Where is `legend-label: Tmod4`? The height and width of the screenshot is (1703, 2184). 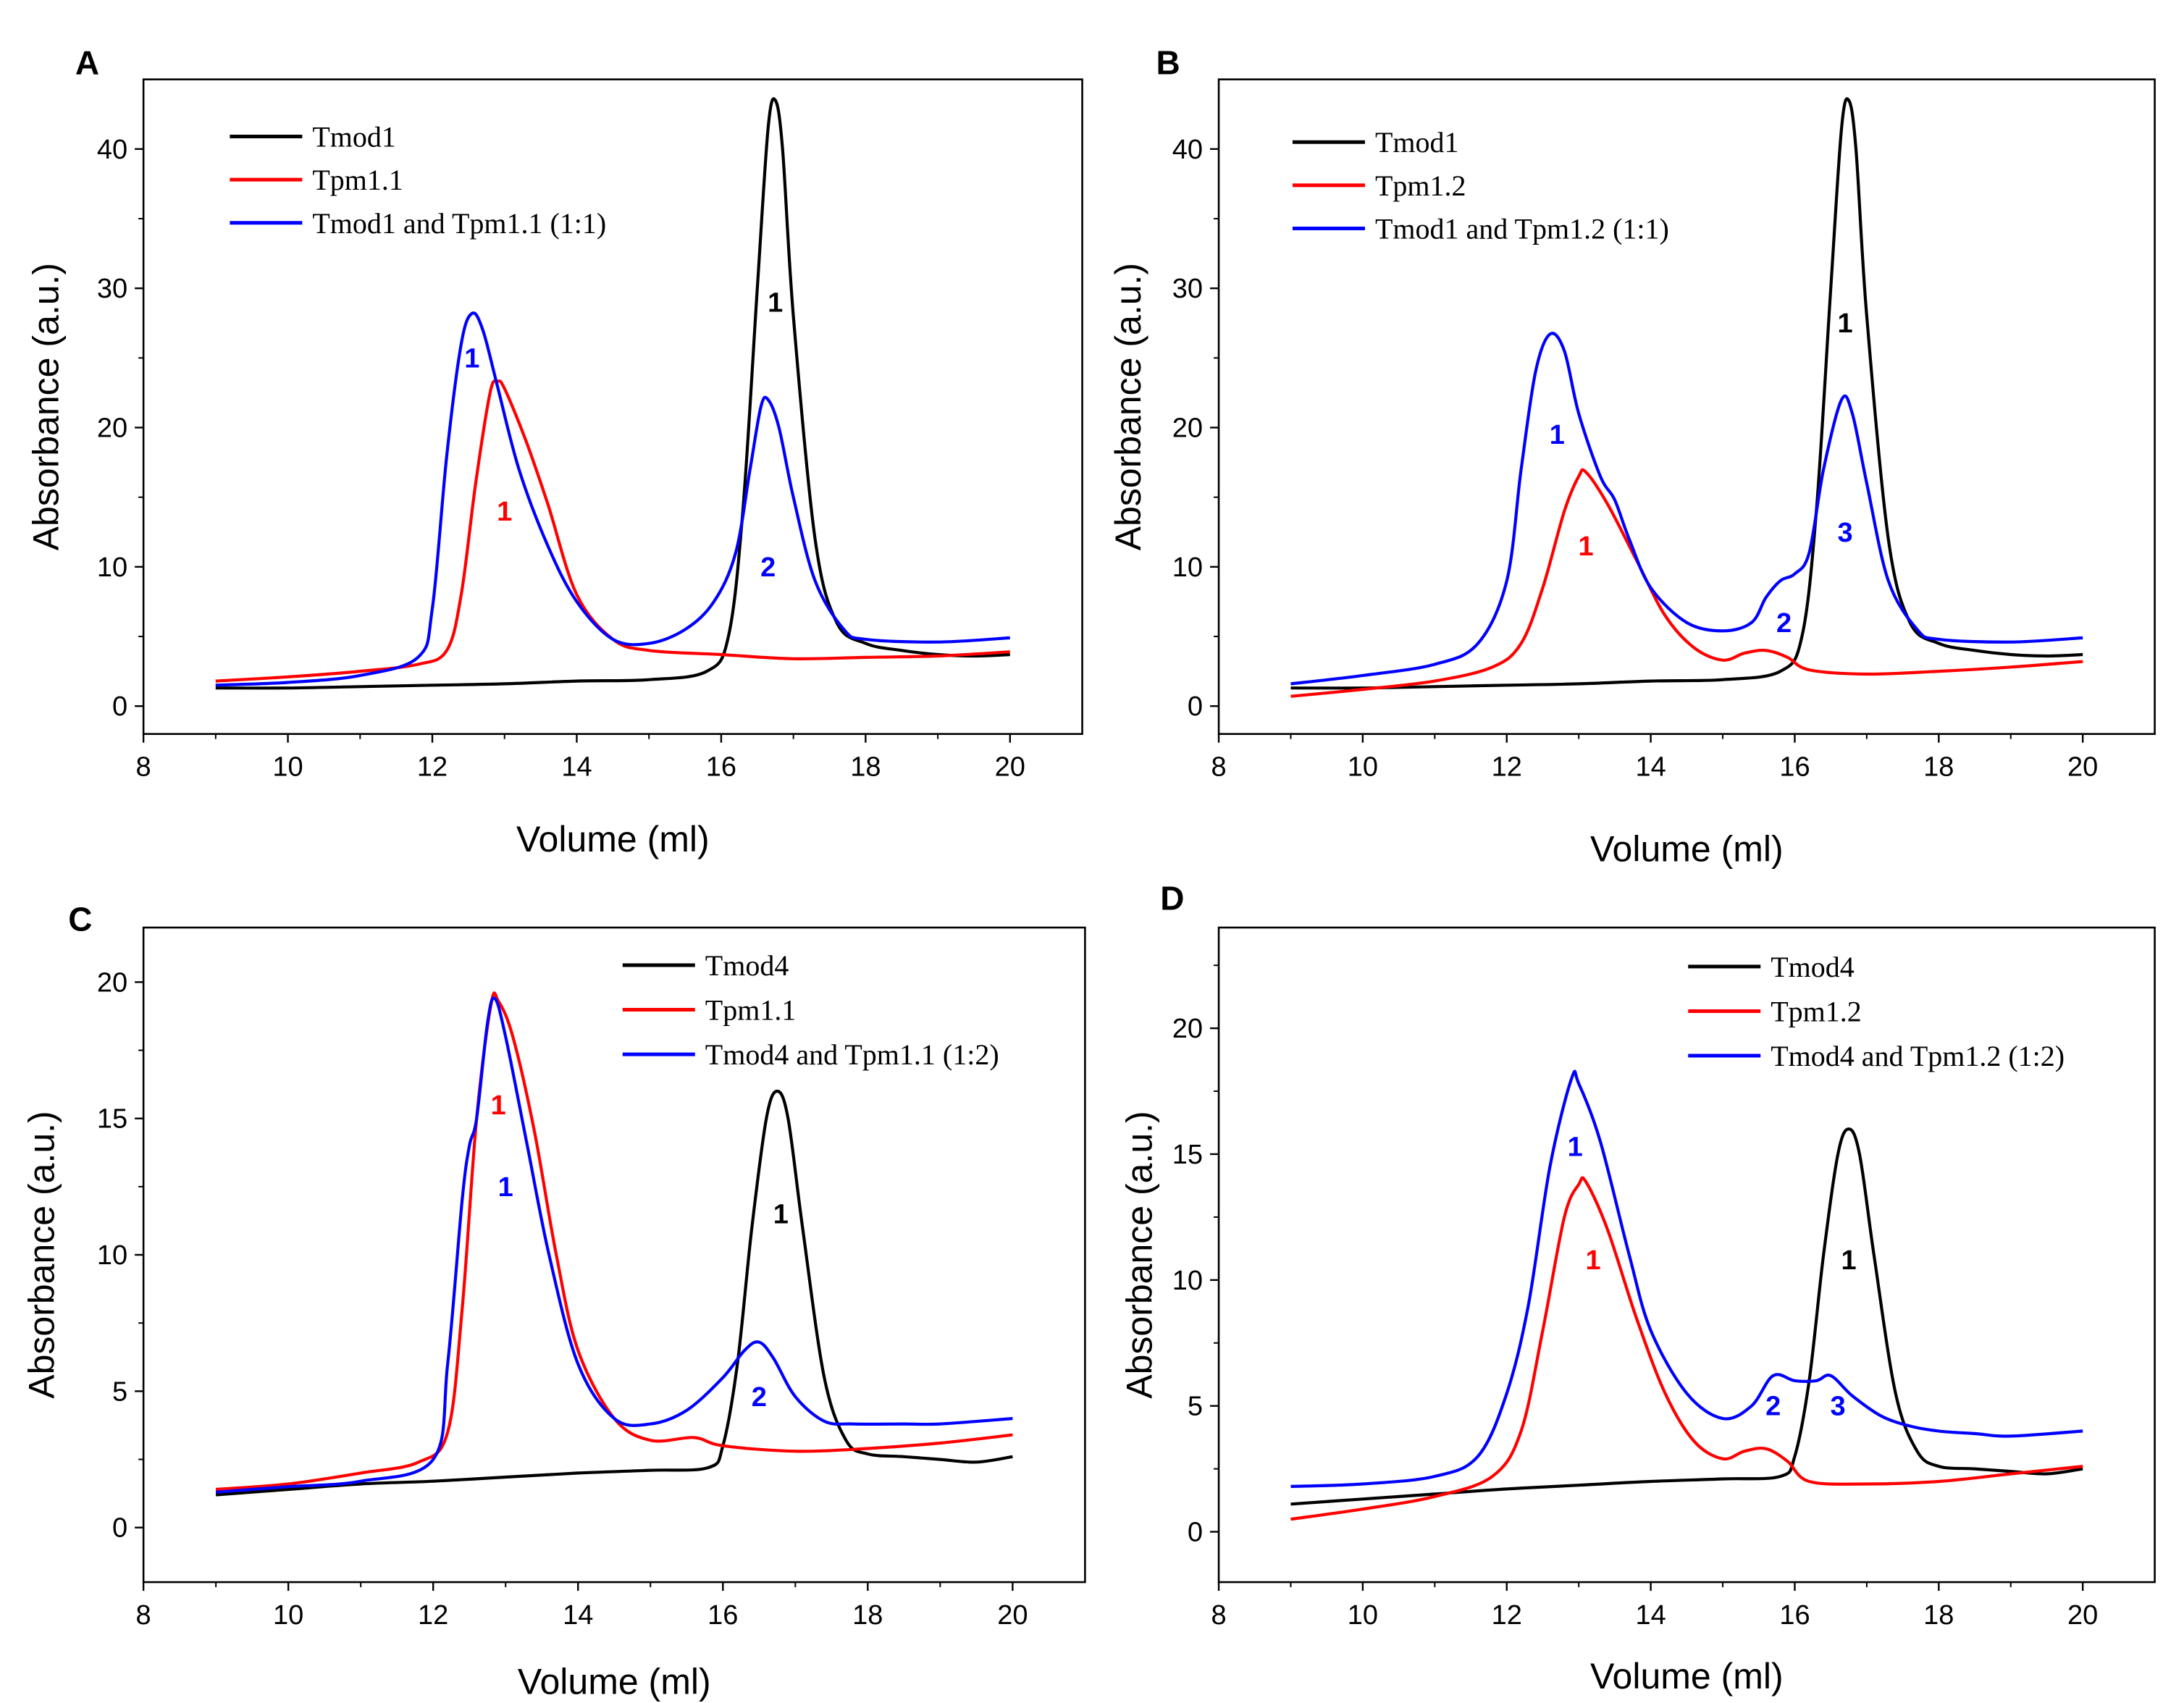 legend-label: Tmod4 is located at coordinates (747, 965).